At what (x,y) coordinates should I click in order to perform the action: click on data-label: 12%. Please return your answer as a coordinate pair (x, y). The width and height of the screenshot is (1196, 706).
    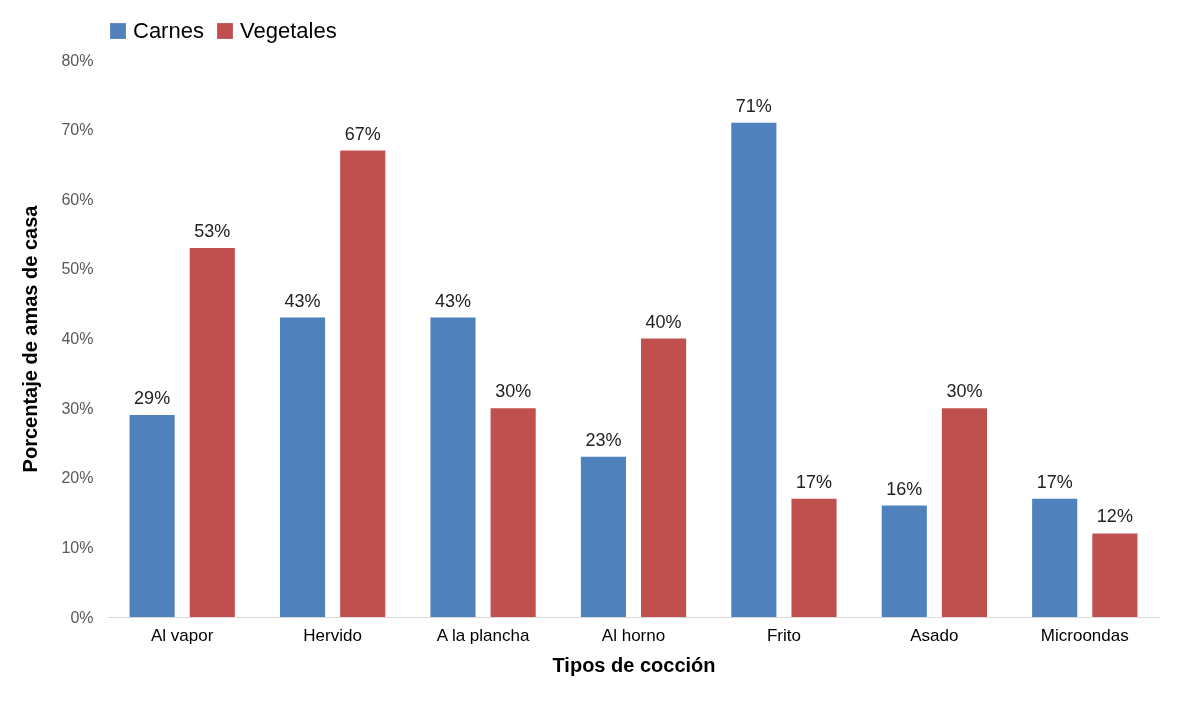
    Looking at the image, I should click on (1114, 516).